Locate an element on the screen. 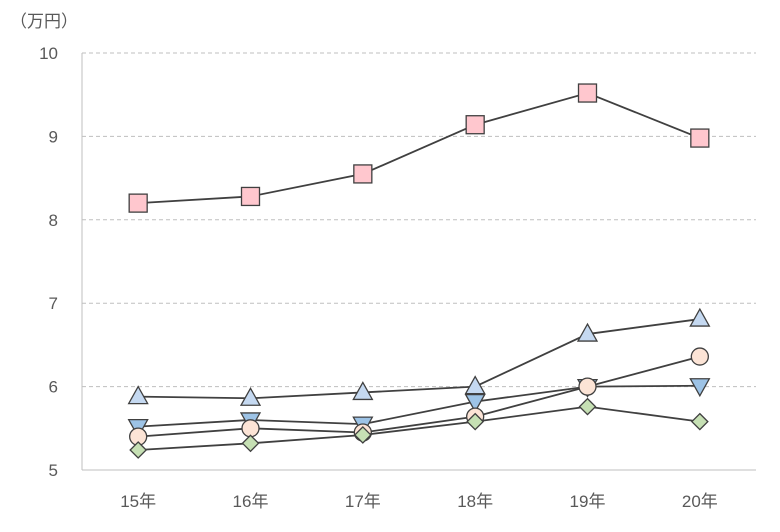 The height and width of the screenshot is (532, 780). series-diamond is located at coordinates (419, 428).